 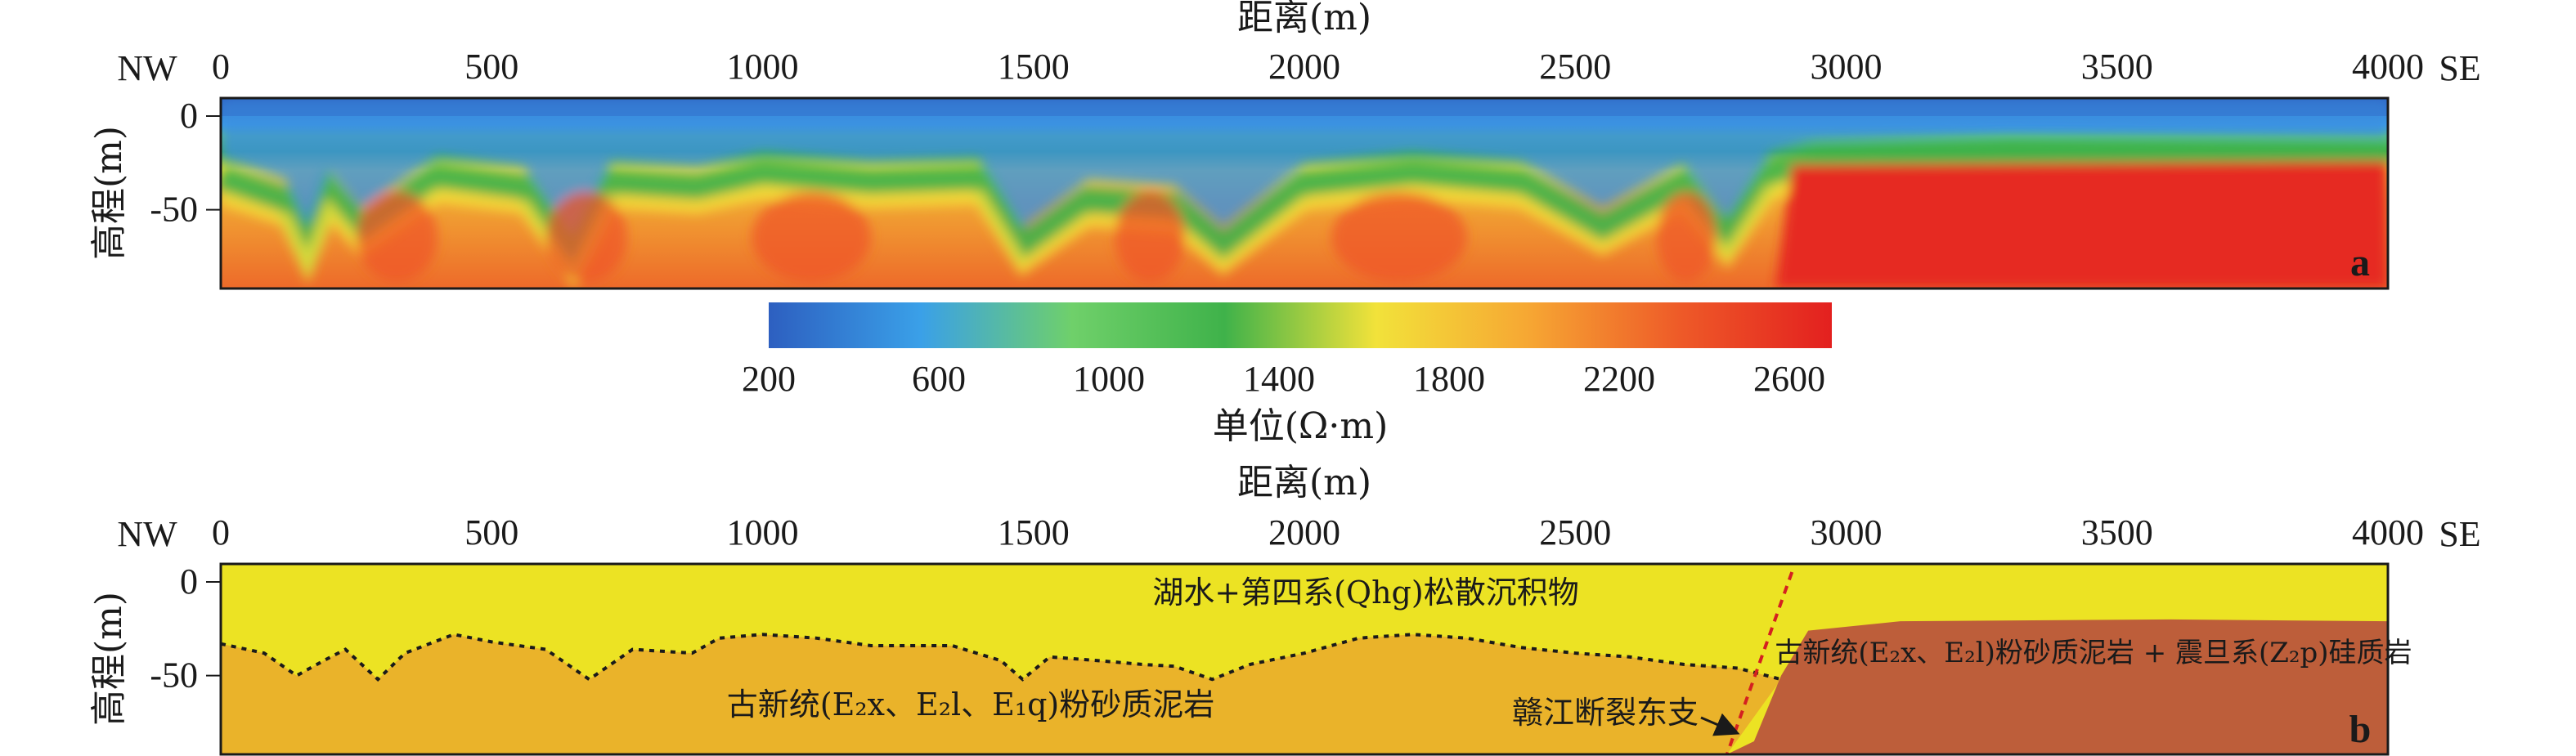 What do you see at coordinates (1449, 379) in the screenshot?
I see `colorbar-tick-label: 1800` at bounding box center [1449, 379].